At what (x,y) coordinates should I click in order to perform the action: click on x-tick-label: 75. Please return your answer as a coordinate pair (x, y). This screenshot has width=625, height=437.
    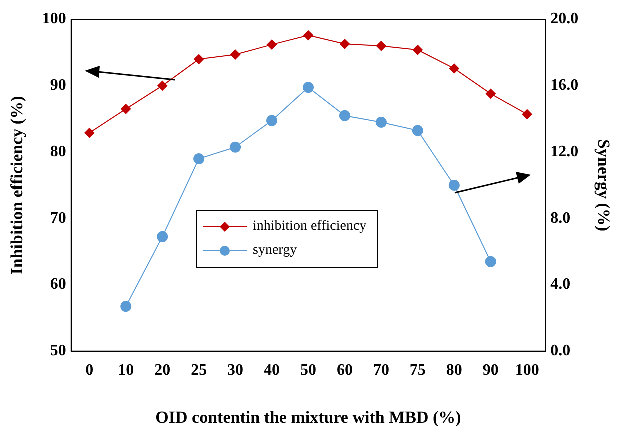
    Looking at the image, I should click on (418, 371).